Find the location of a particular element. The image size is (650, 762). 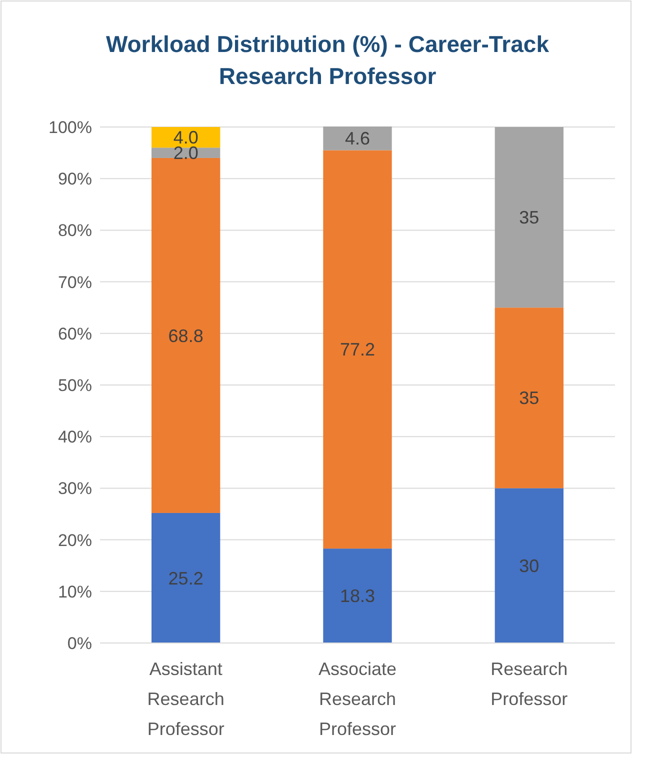

y-tick-label: 100% is located at coordinates (70, 127).